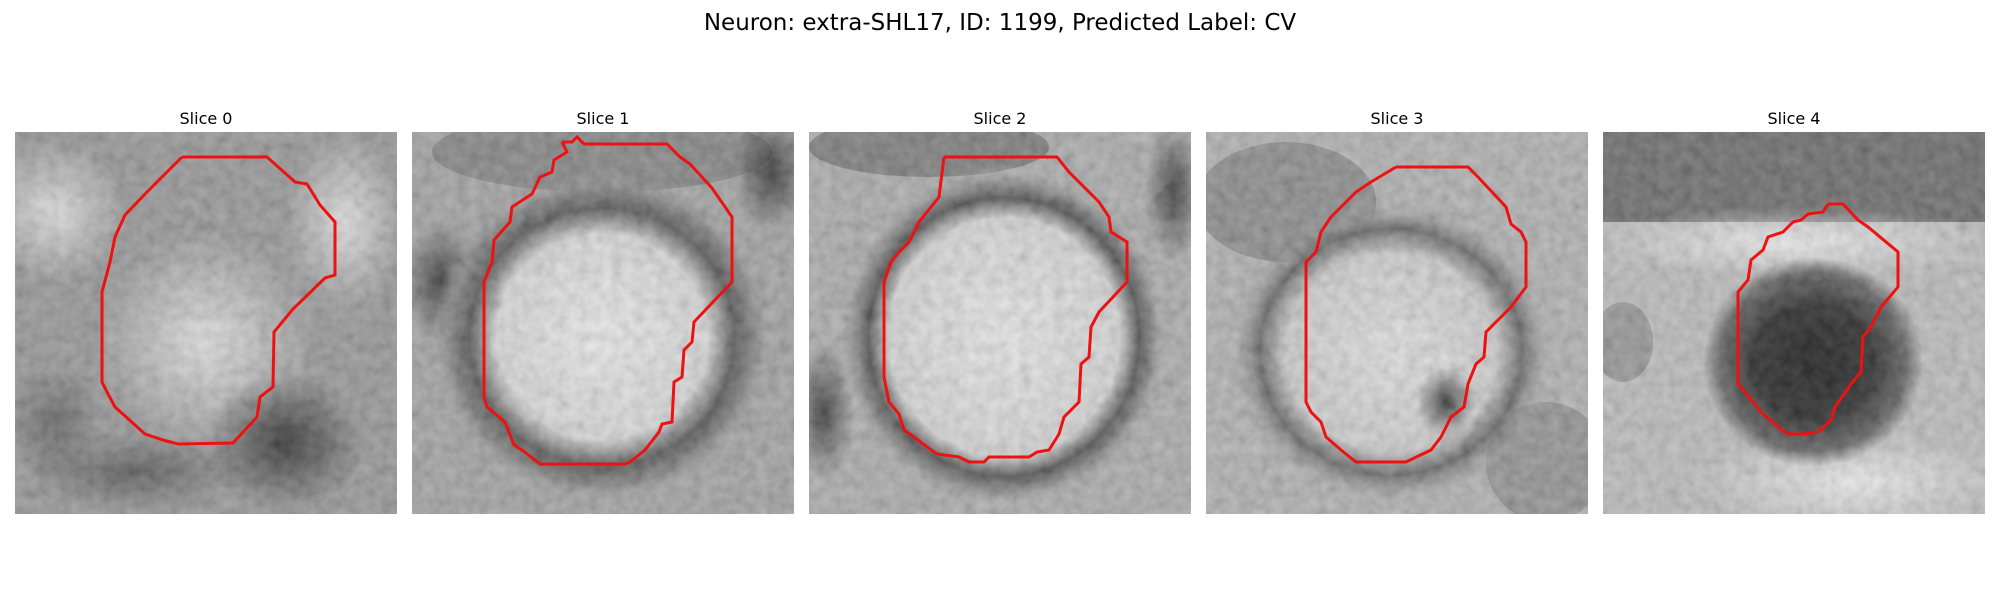 The image size is (2000, 600). Describe the element at coordinates (603, 118) in the screenshot. I see `slice-title: Slice 1` at that location.